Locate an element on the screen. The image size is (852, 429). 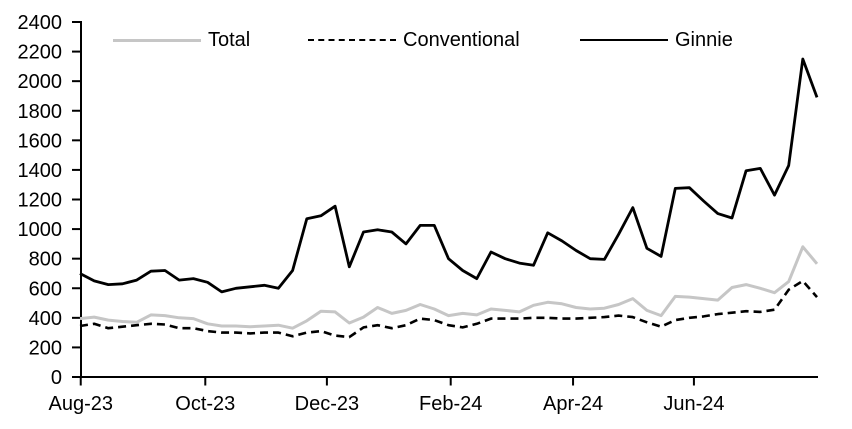
legend-label-ginnie: Ginnie is located at coordinates (704, 40).